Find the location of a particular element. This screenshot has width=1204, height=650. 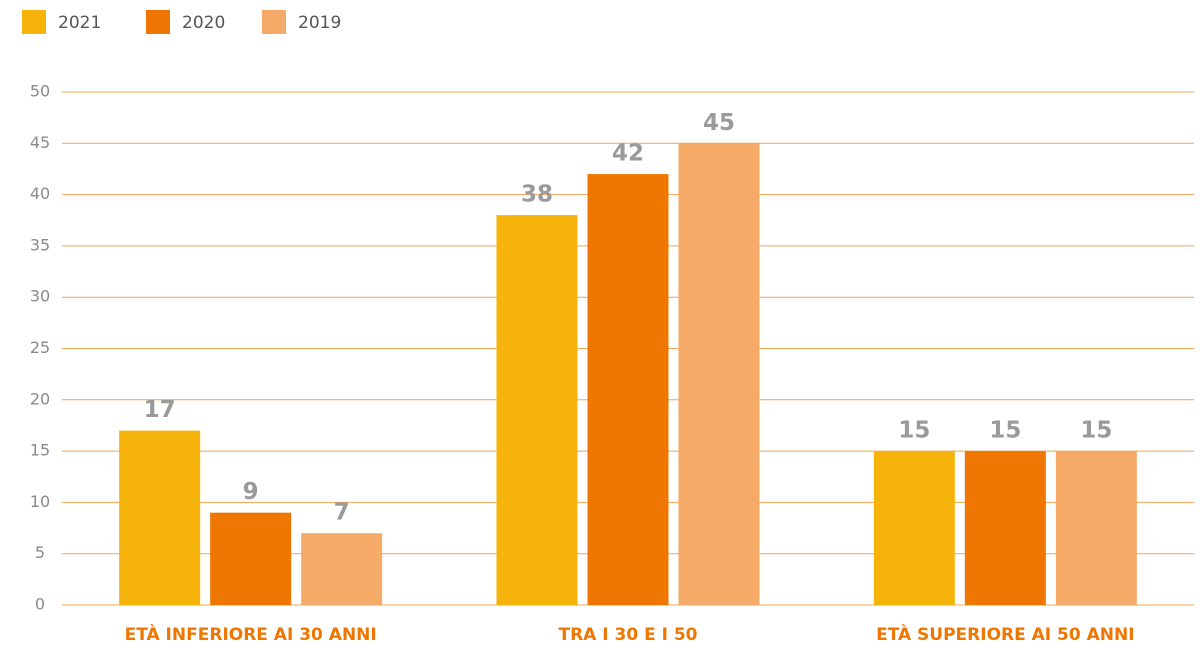

legend-label: 2021 is located at coordinates (79, 23).